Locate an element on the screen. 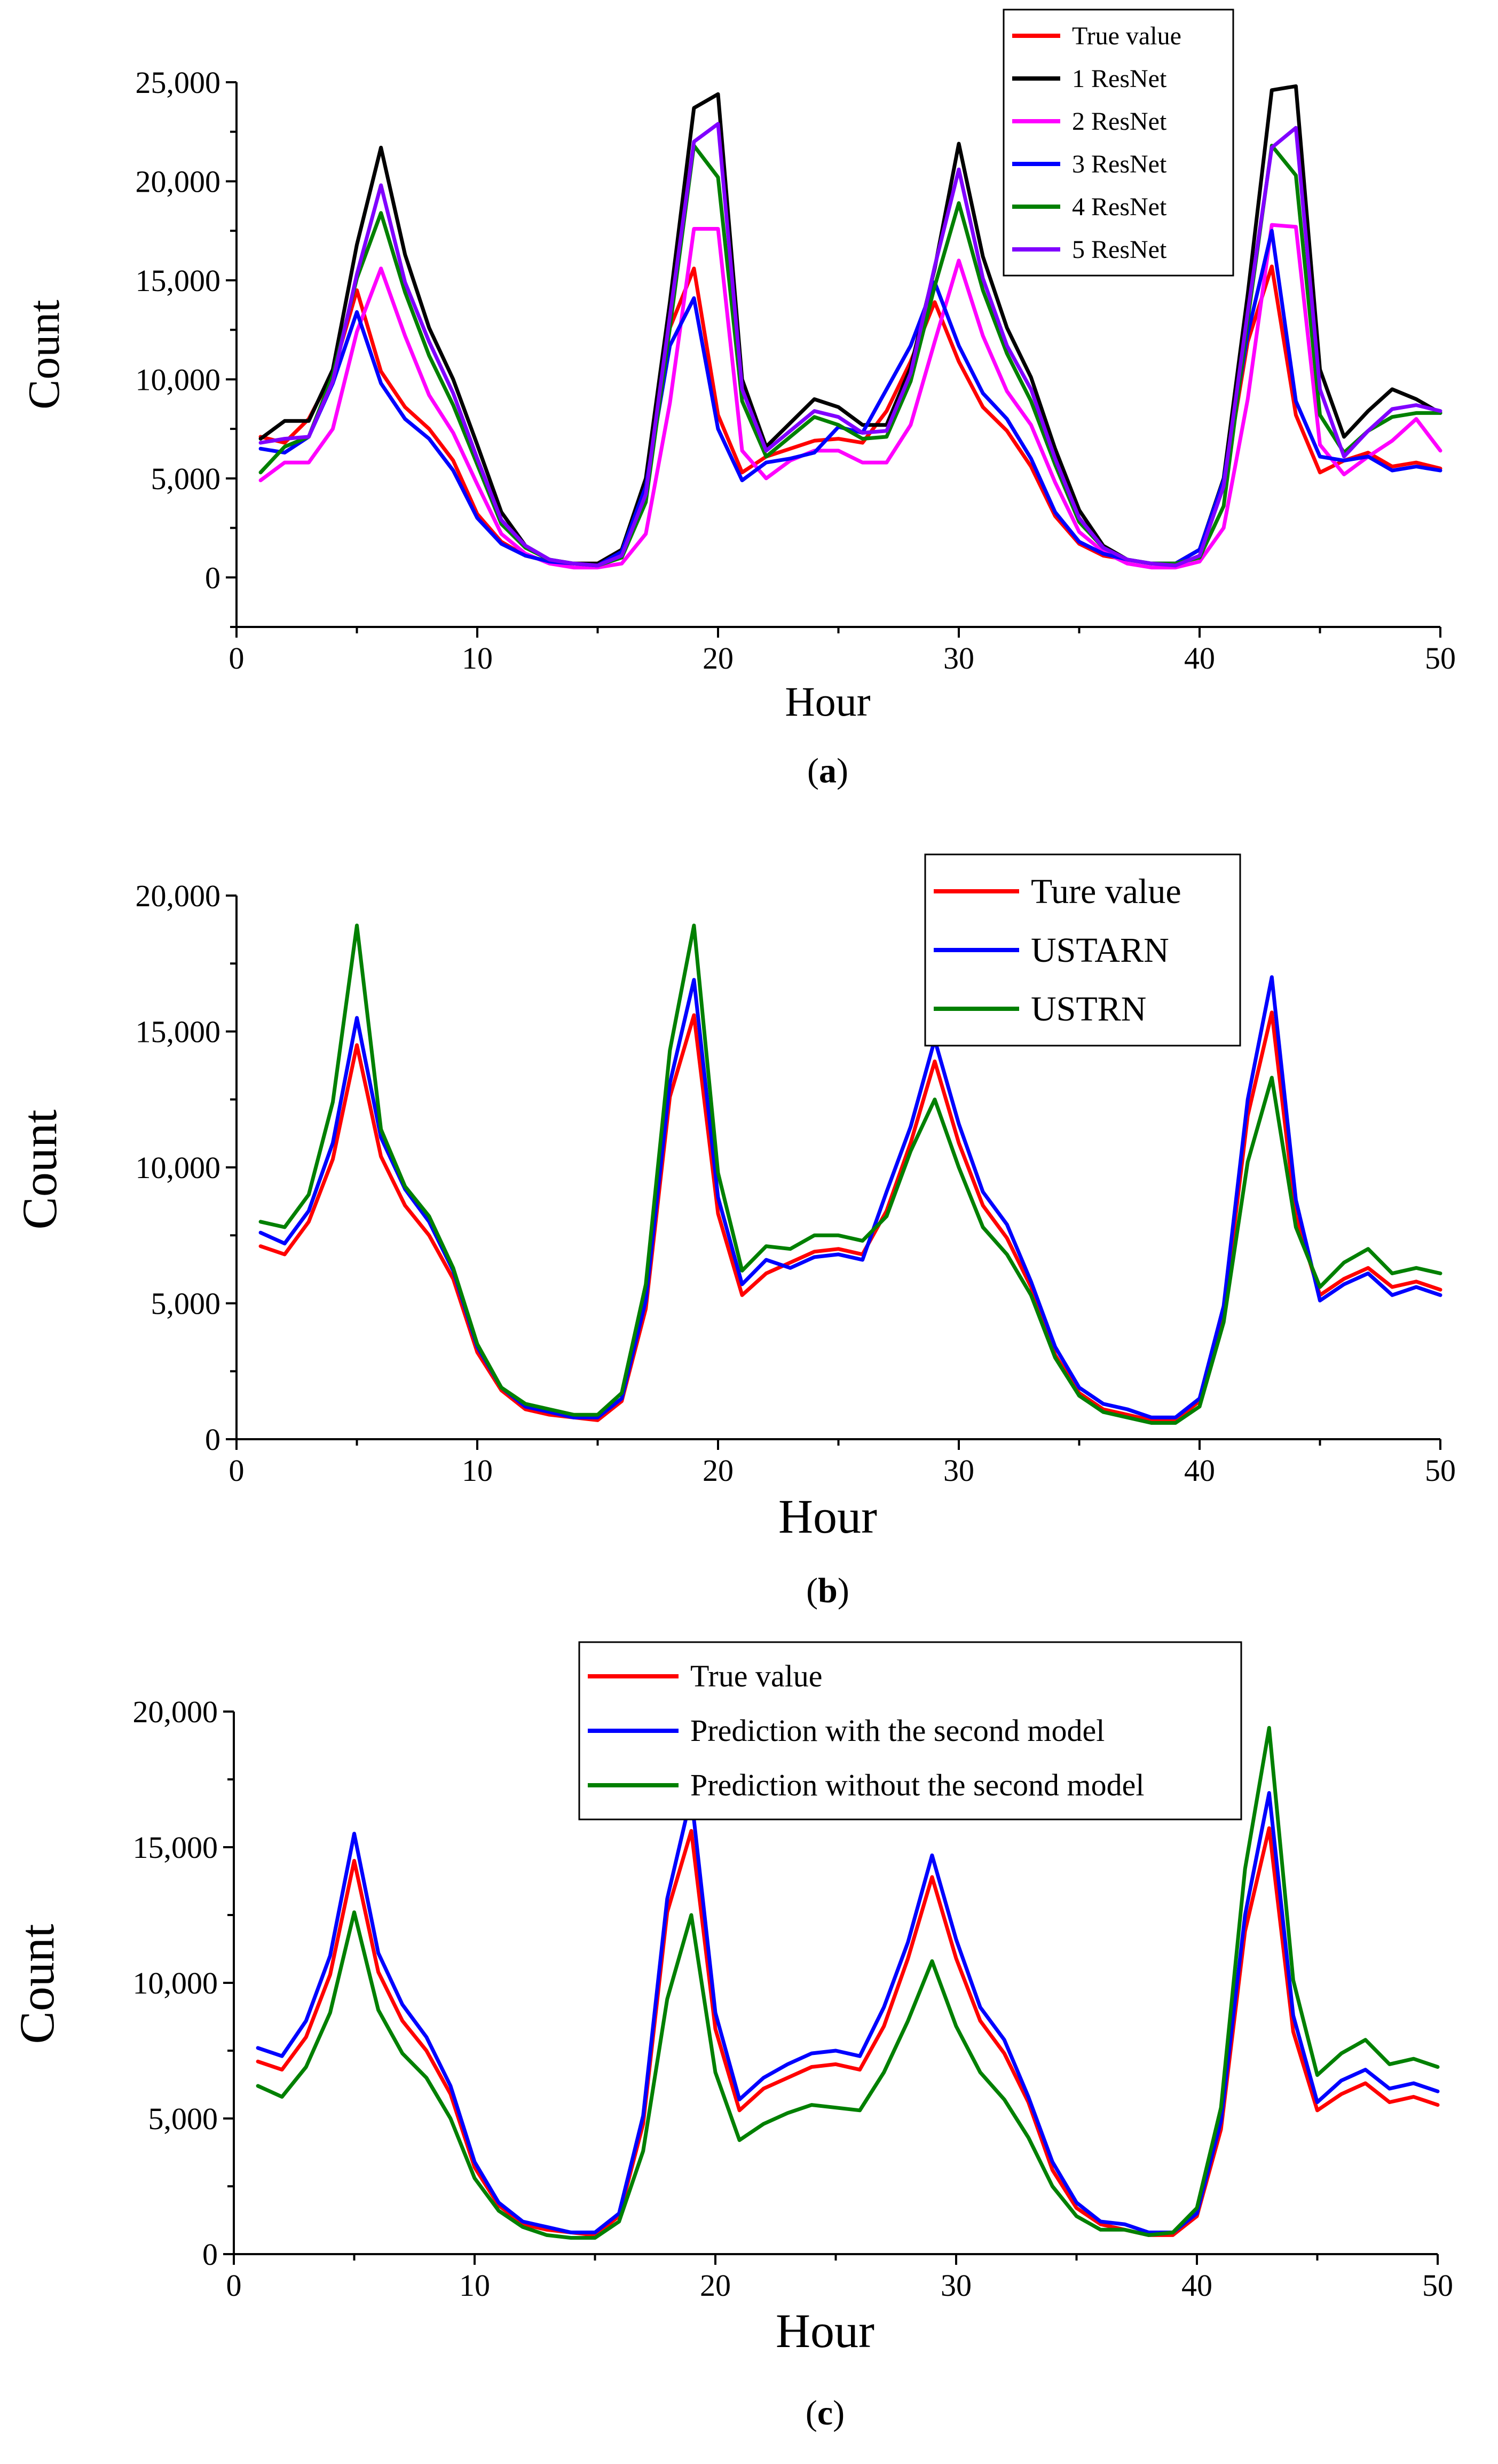 The width and height of the screenshot is (1498, 2464). panel-caption: (a) is located at coordinates (828, 770).